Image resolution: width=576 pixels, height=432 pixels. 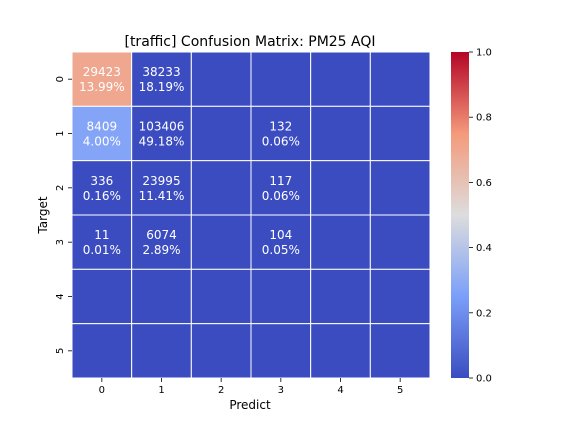 I want to click on cell-percent-r1-c1: 49.18%, so click(x=162, y=142).